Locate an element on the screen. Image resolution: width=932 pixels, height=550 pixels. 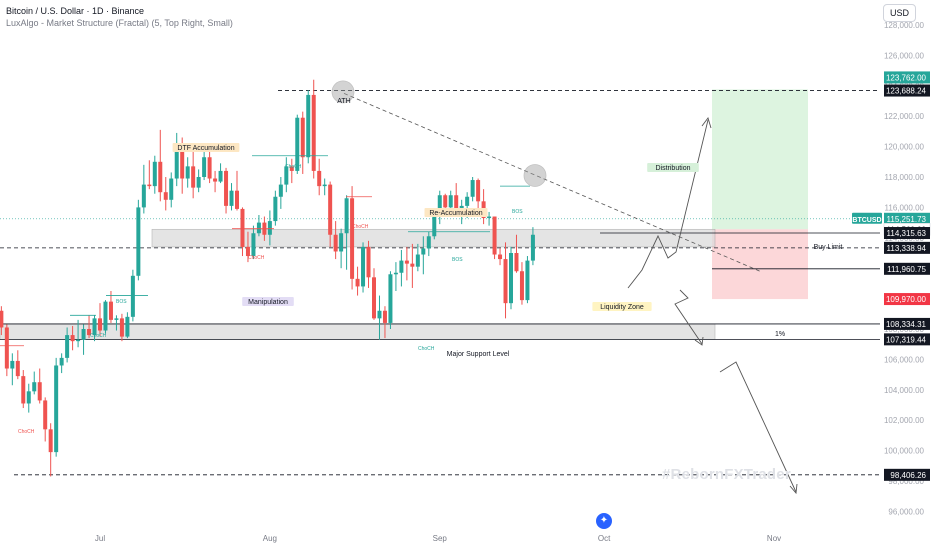
y-tick-label: 100,000.00 is located at coordinates (904, 451).